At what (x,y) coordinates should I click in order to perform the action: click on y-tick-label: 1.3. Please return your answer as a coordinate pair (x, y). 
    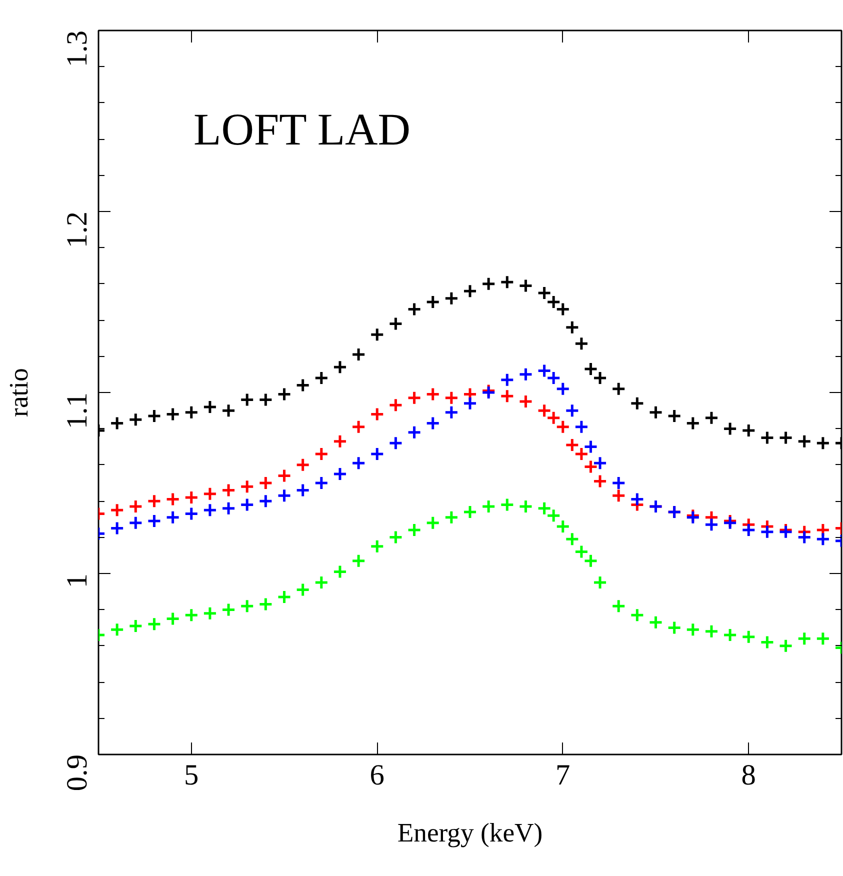
    Looking at the image, I should click on (78, 49).